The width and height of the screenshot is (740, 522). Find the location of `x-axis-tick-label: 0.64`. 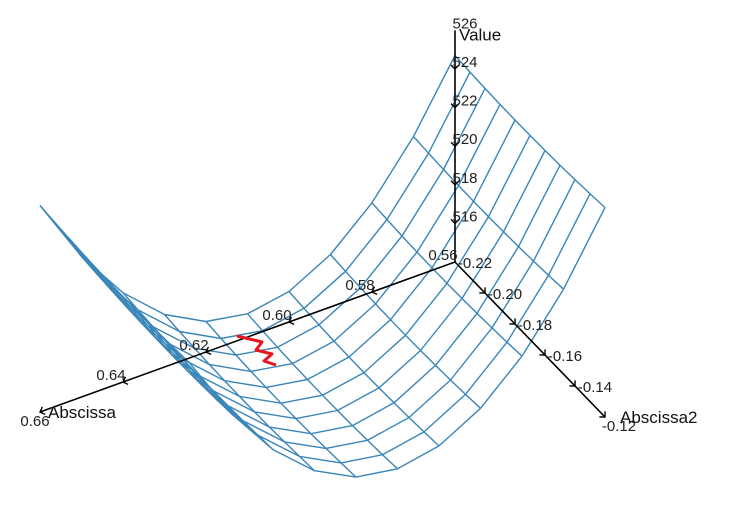

x-axis-tick-label: 0.64 is located at coordinates (110, 375).